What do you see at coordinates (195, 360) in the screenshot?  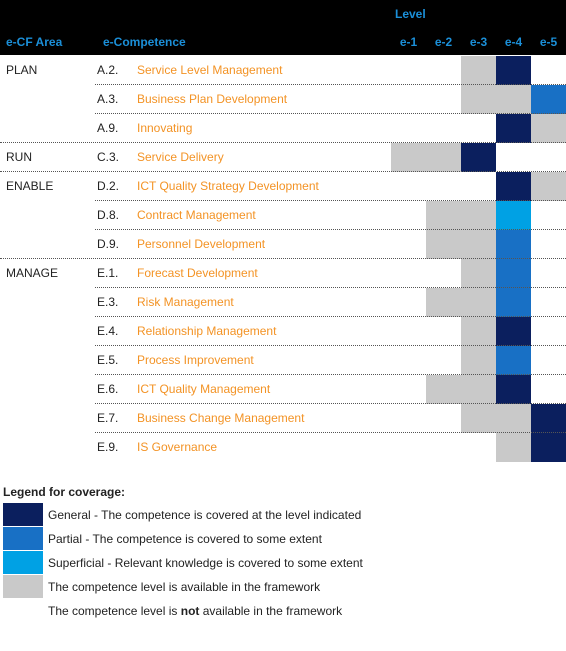 I see `competence-name: Process Improvement` at bounding box center [195, 360].